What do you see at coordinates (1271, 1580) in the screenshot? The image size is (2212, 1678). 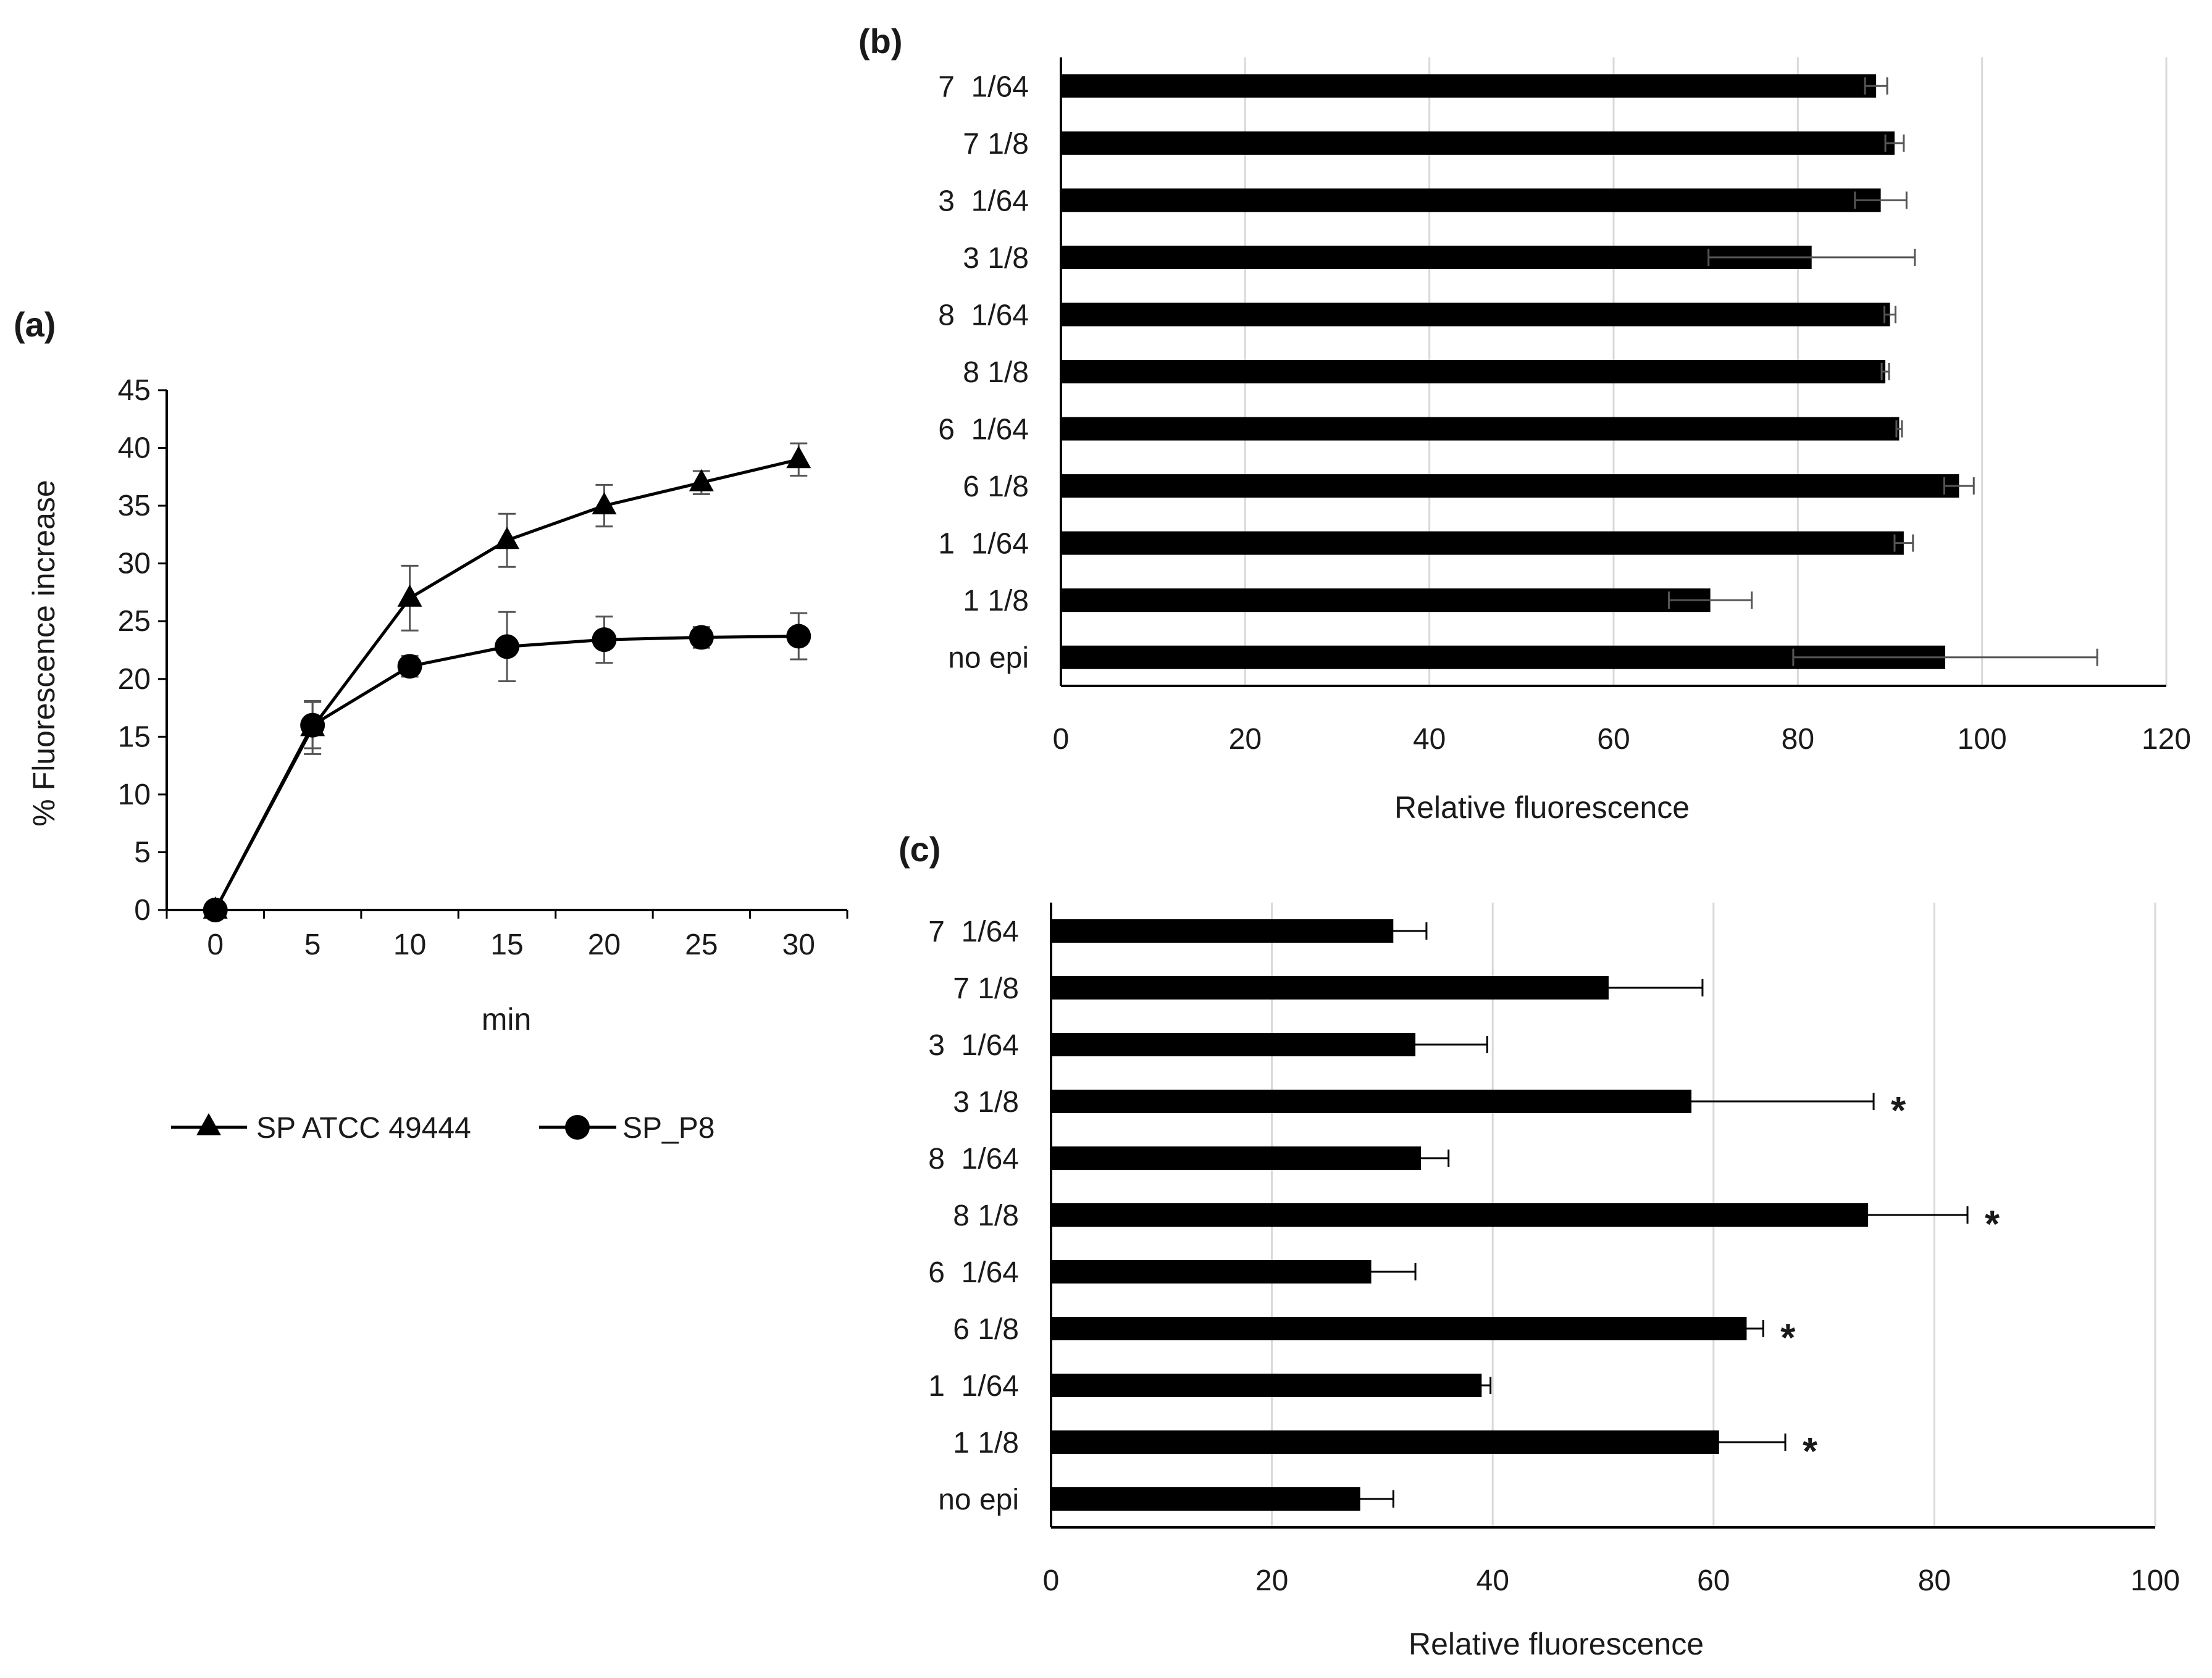 I see `x-tick-label-c: 20` at bounding box center [1271, 1580].